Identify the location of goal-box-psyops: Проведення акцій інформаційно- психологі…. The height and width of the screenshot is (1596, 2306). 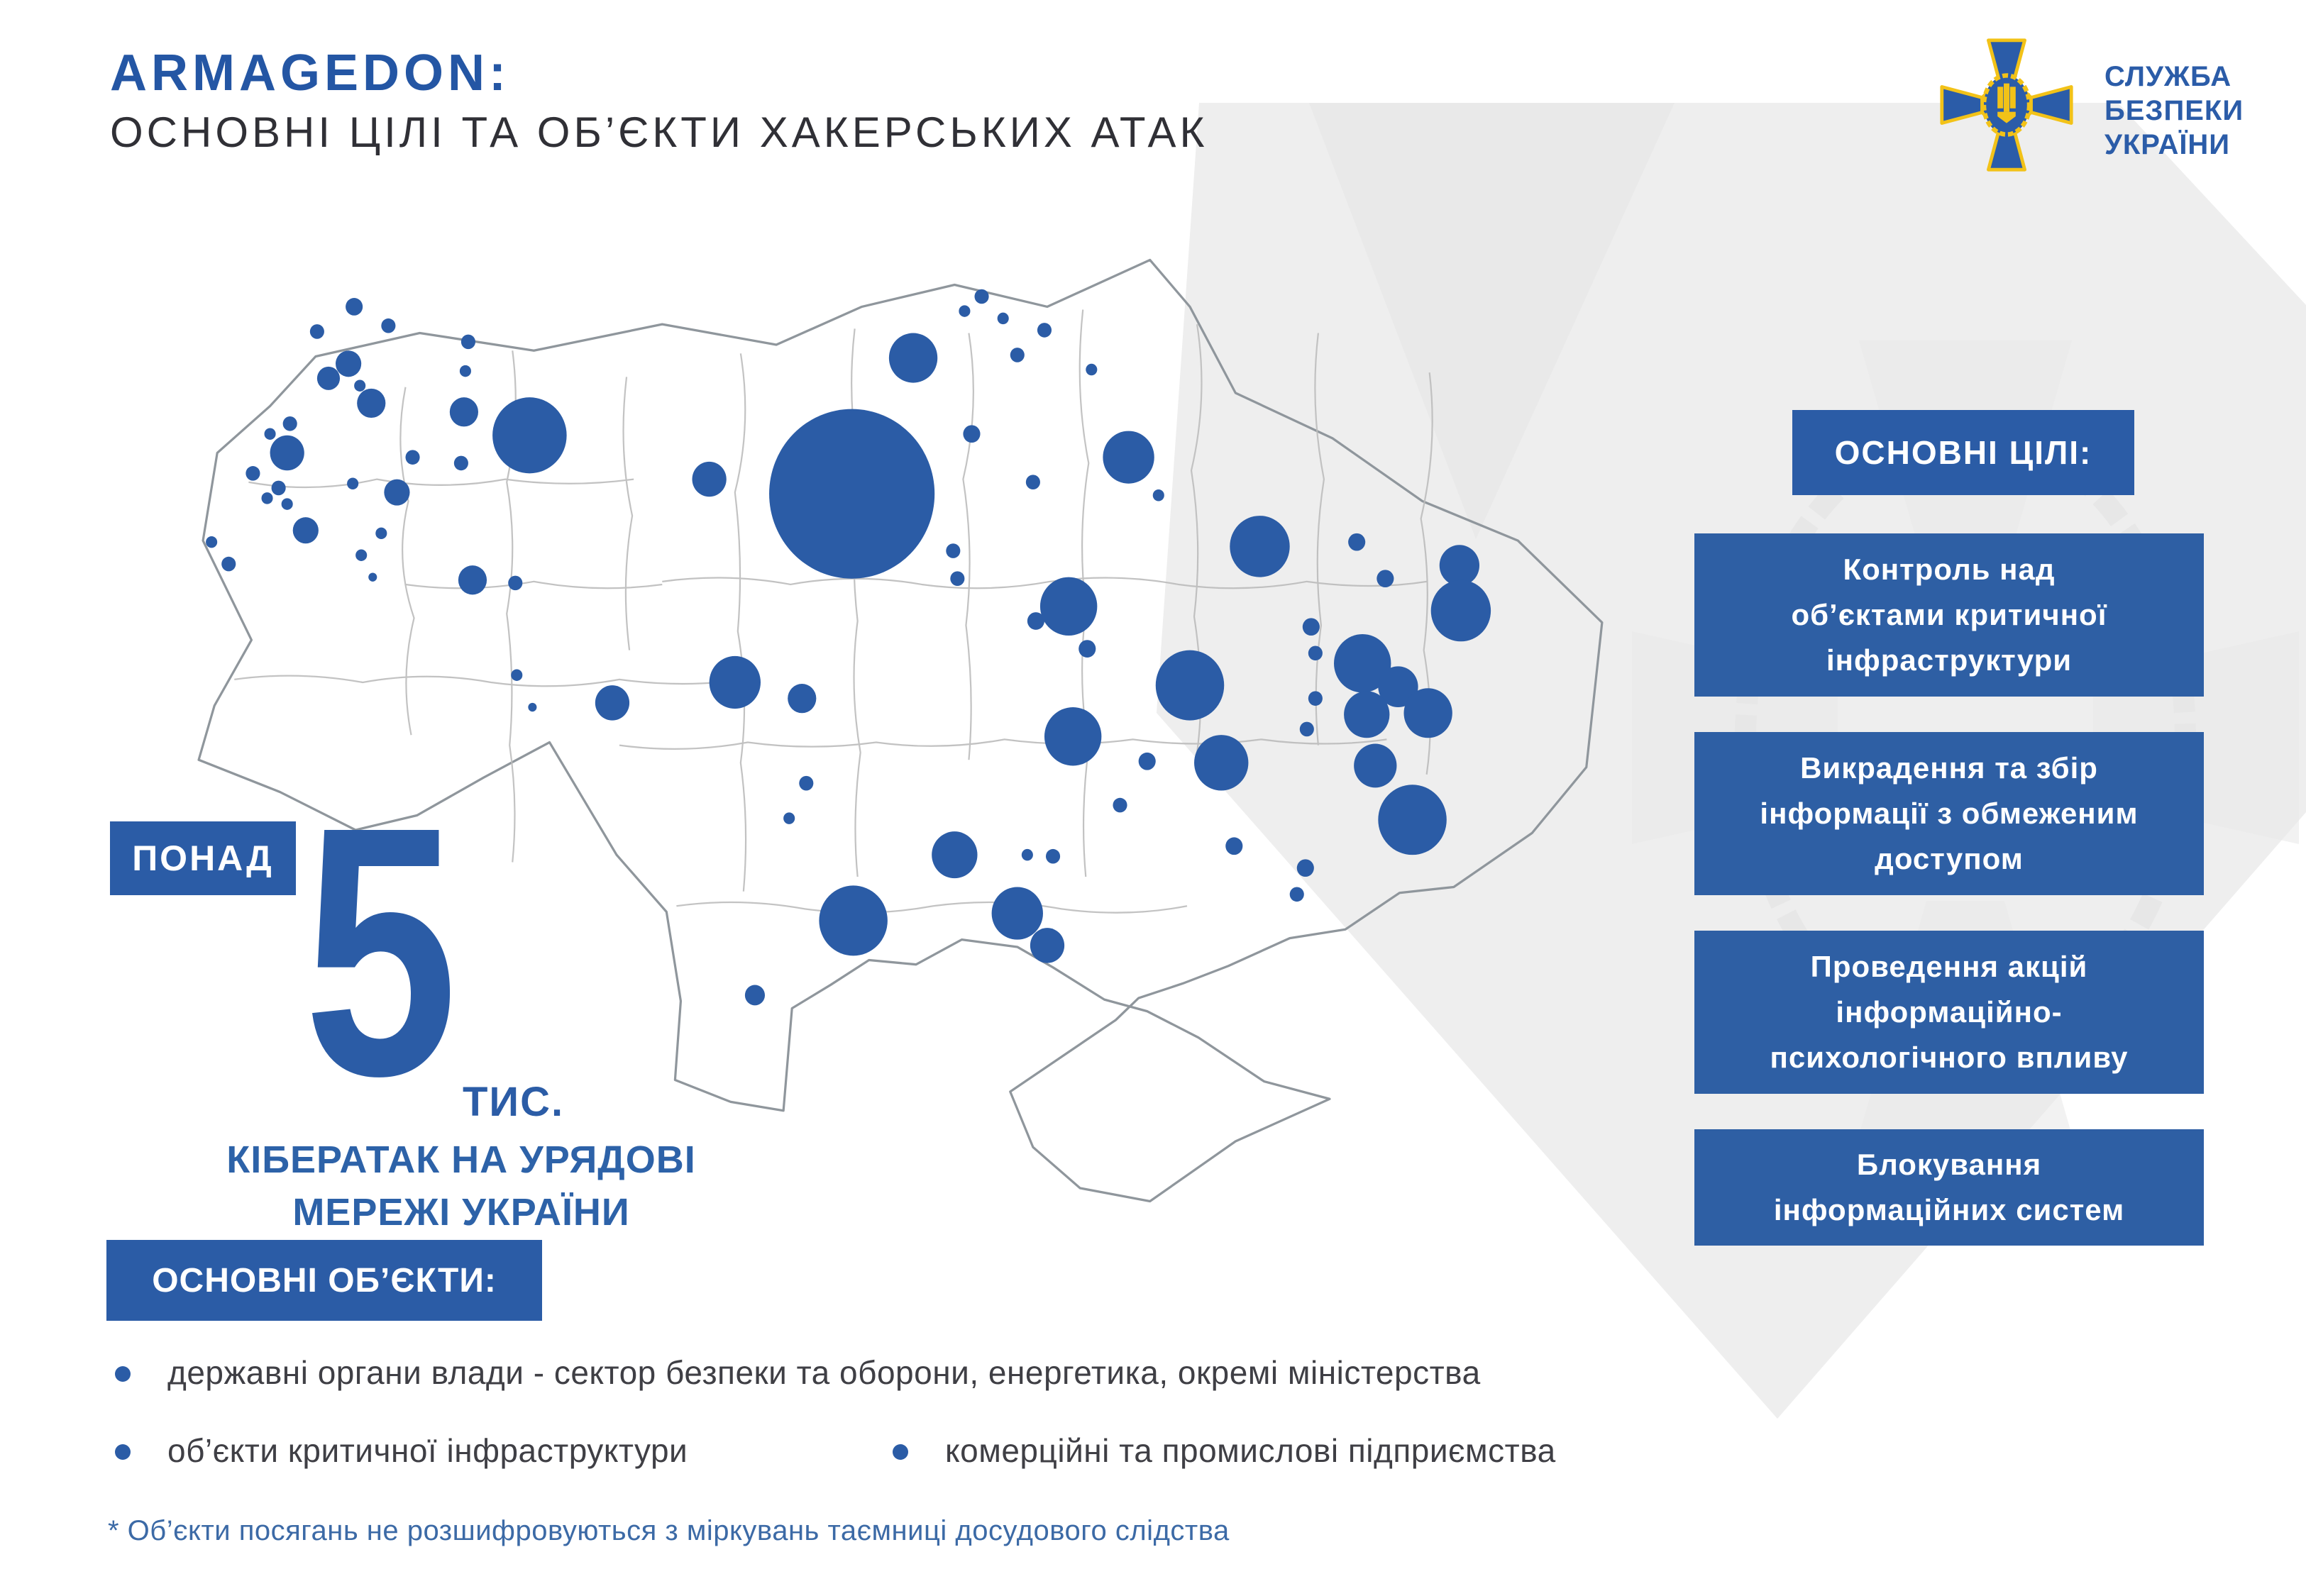
(1949, 1012).